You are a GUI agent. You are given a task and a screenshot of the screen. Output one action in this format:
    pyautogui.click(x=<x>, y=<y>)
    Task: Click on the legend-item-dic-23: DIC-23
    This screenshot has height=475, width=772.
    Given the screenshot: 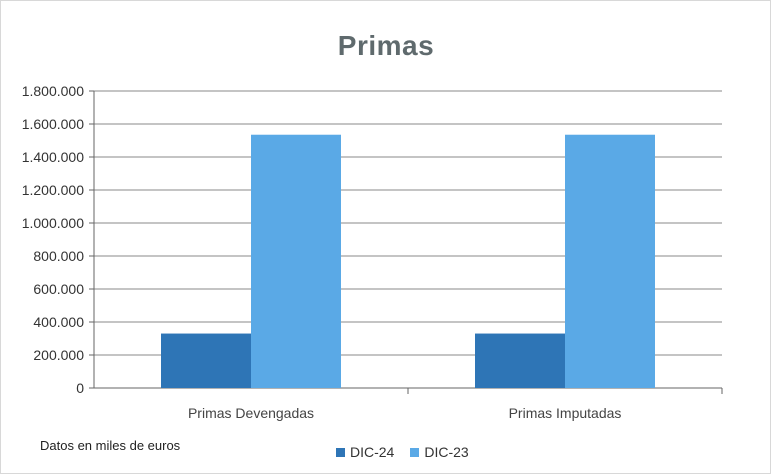 What is the action you would take?
    pyautogui.click(x=439, y=452)
    